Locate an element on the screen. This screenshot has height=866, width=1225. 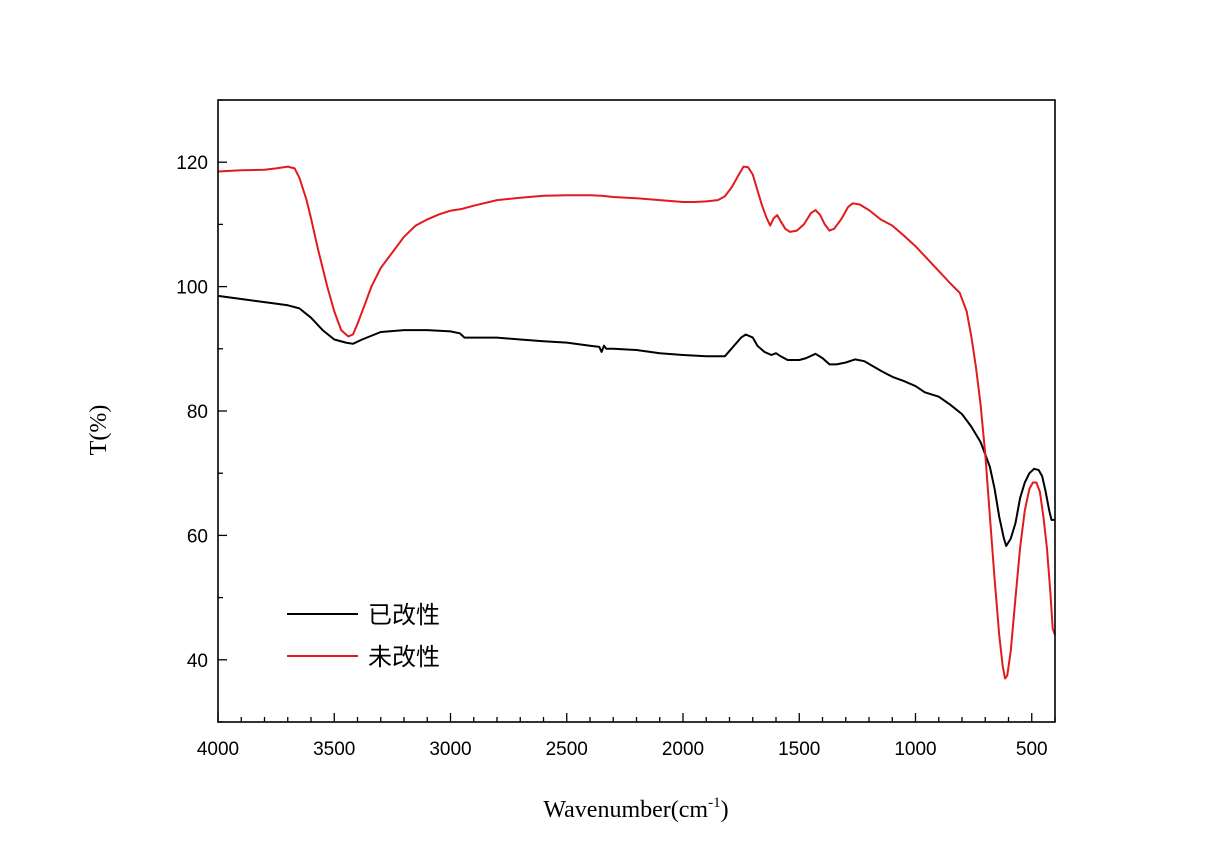
x-tick-label: 3500 is located at coordinates (334, 749).